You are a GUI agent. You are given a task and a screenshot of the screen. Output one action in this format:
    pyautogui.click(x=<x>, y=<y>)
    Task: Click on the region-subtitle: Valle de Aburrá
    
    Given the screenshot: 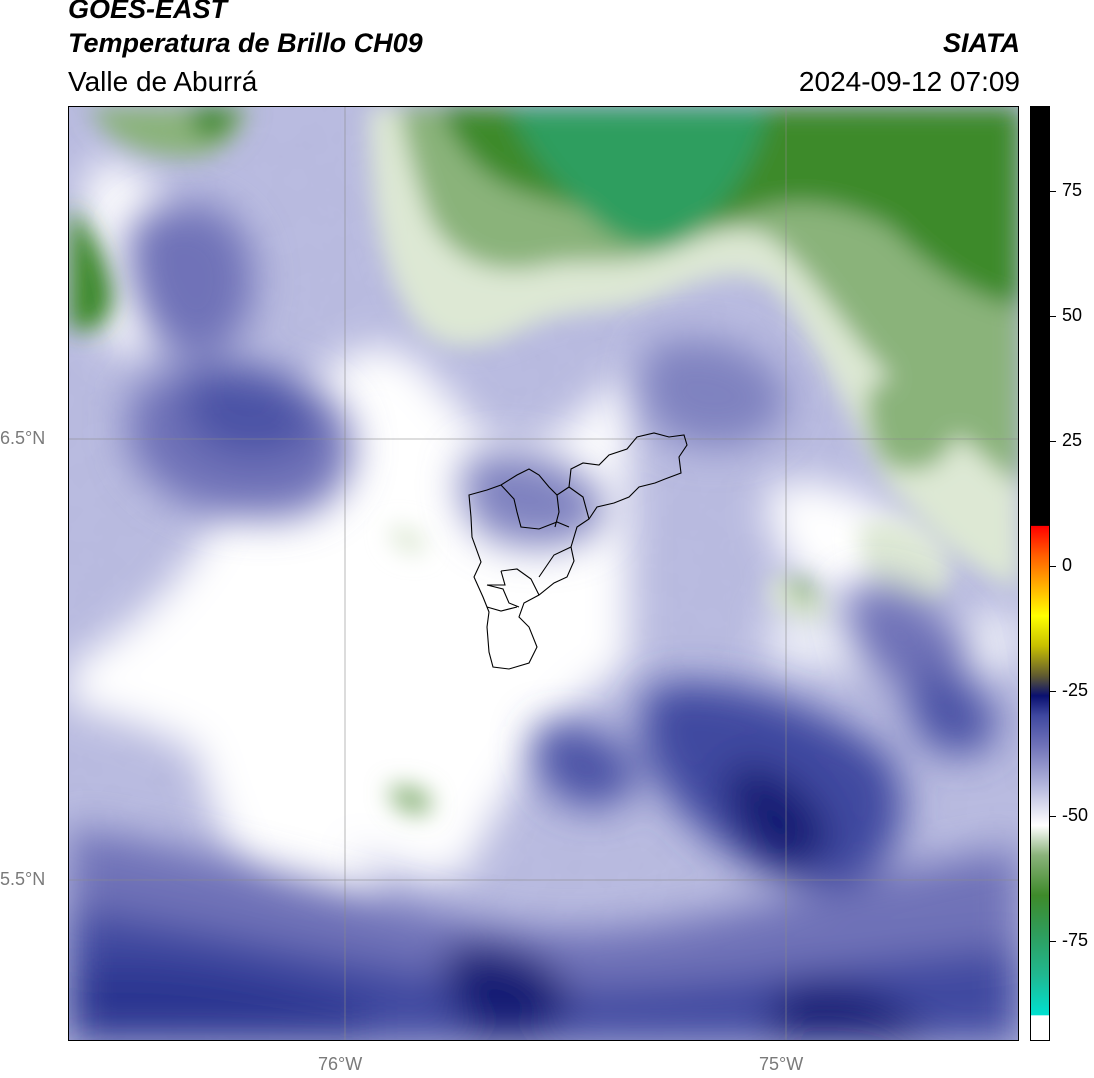 What is the action you would take?
    pyautogui.click(x=163, y=81)
    